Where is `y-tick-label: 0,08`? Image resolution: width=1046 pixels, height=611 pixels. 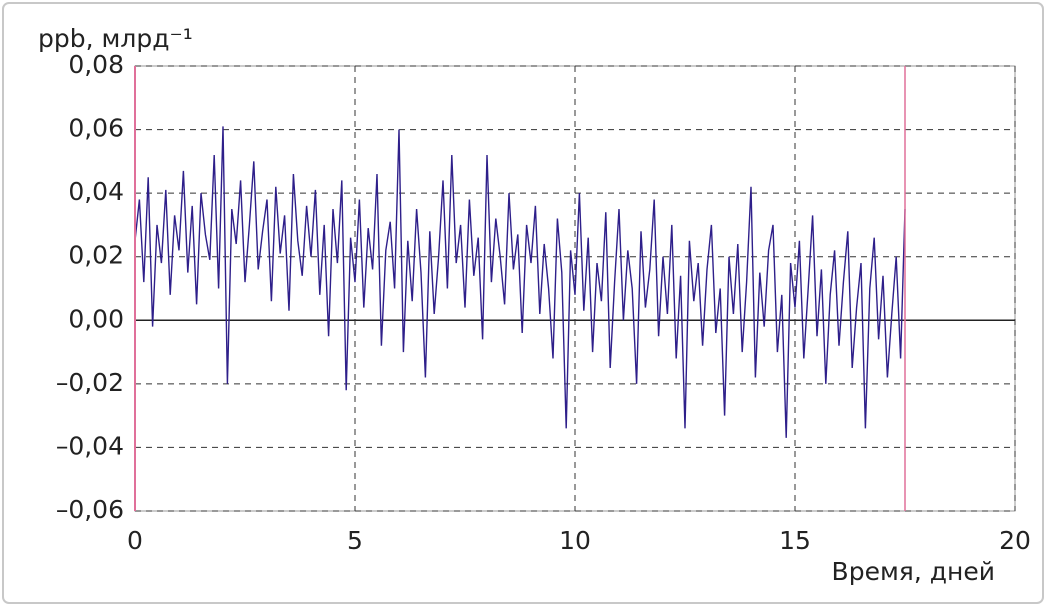
y-tick-label: 0,08 is located at coordinates (96, 64).